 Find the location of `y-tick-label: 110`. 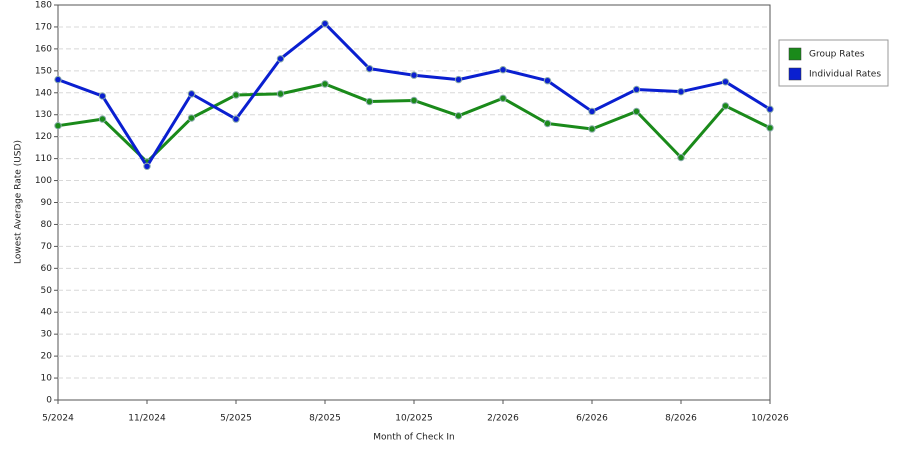

y-tick-label: 110 is located at coordinates (43, 159).